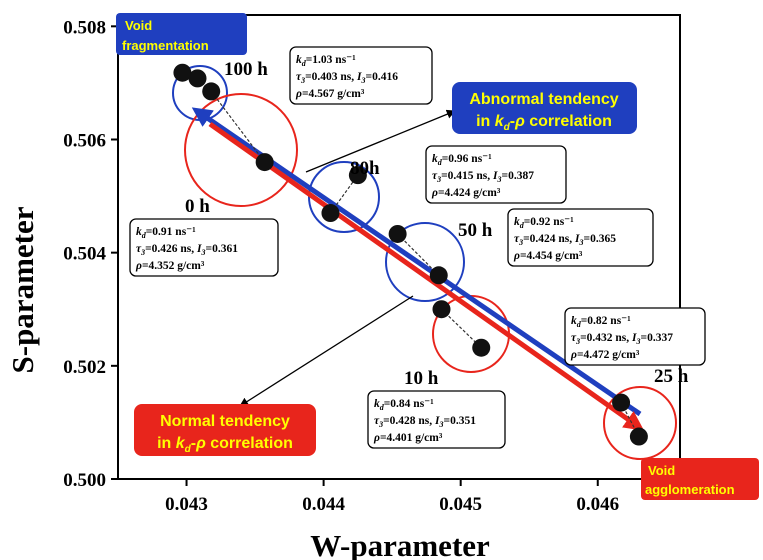  Describe the element at coordinates (84, 140) in the screenshot. I see `y-tick-label: 0.506` at that location.